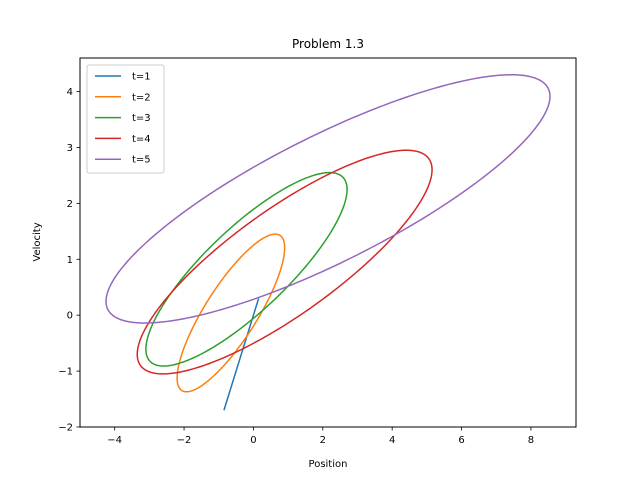 This screenshot has height=480, width=640. What do you see at coordinates (141, 77) in the screenshot?
I see `legend-label-1: t=1` at bounding box center [141, 77].